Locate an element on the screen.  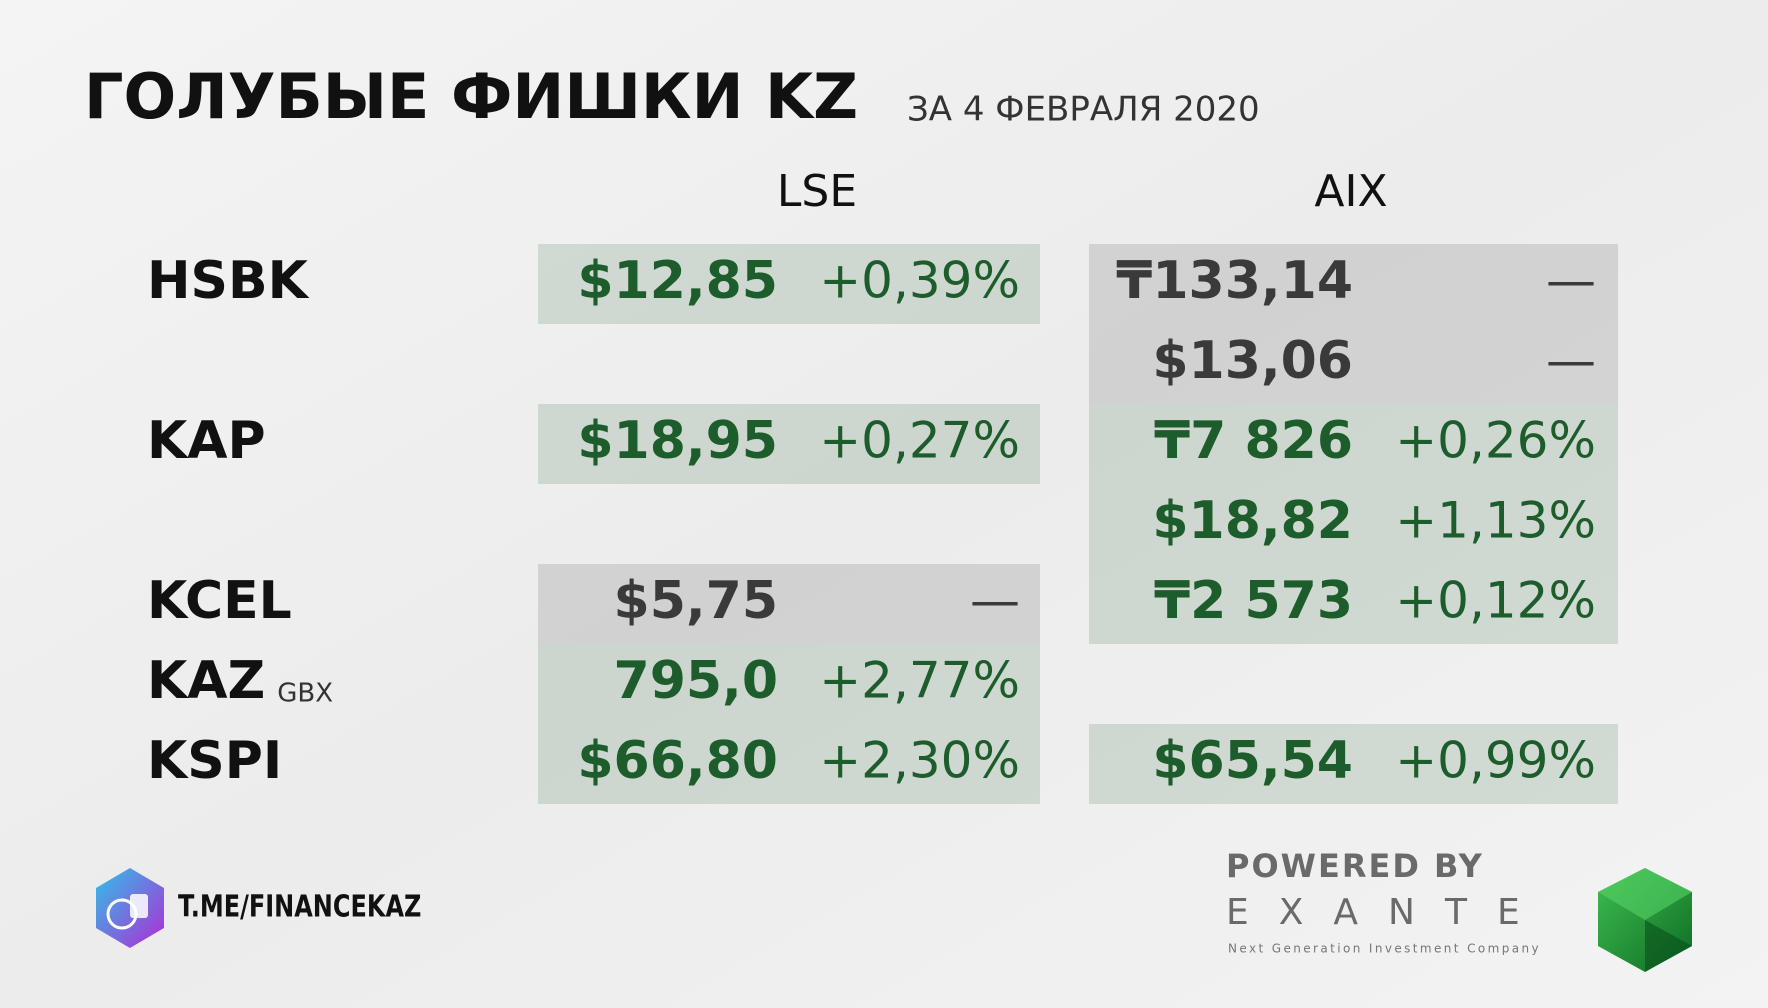
unit: GBX is located at coordinates (305, 694).